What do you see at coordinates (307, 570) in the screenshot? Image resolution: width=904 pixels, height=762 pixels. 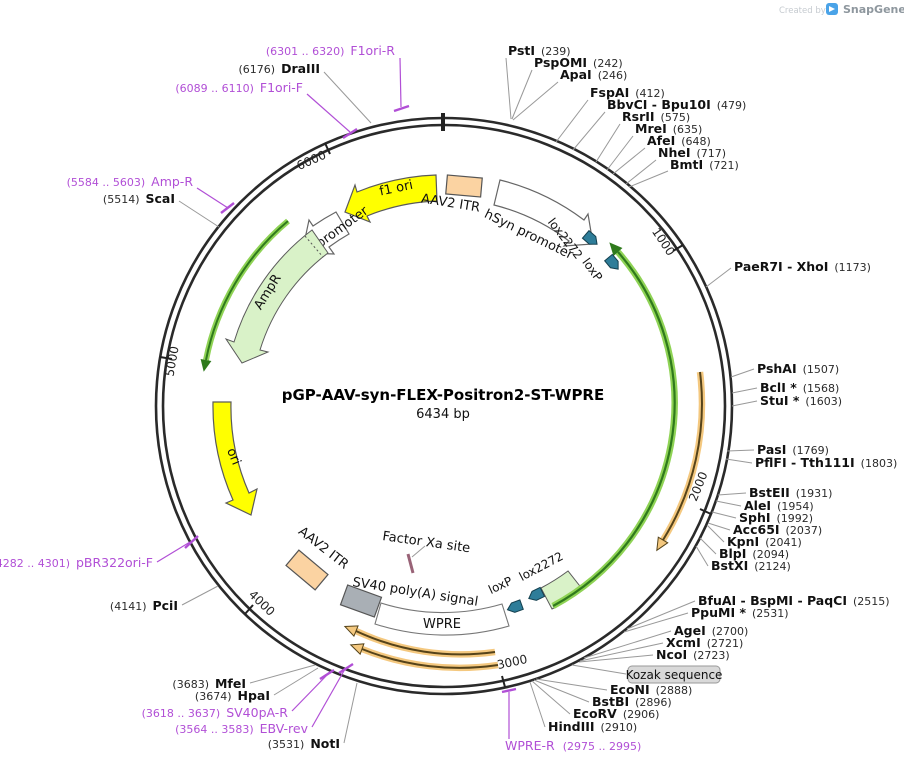 I see `aav2-itr-bottom-box` at bounding box center [307, 570].